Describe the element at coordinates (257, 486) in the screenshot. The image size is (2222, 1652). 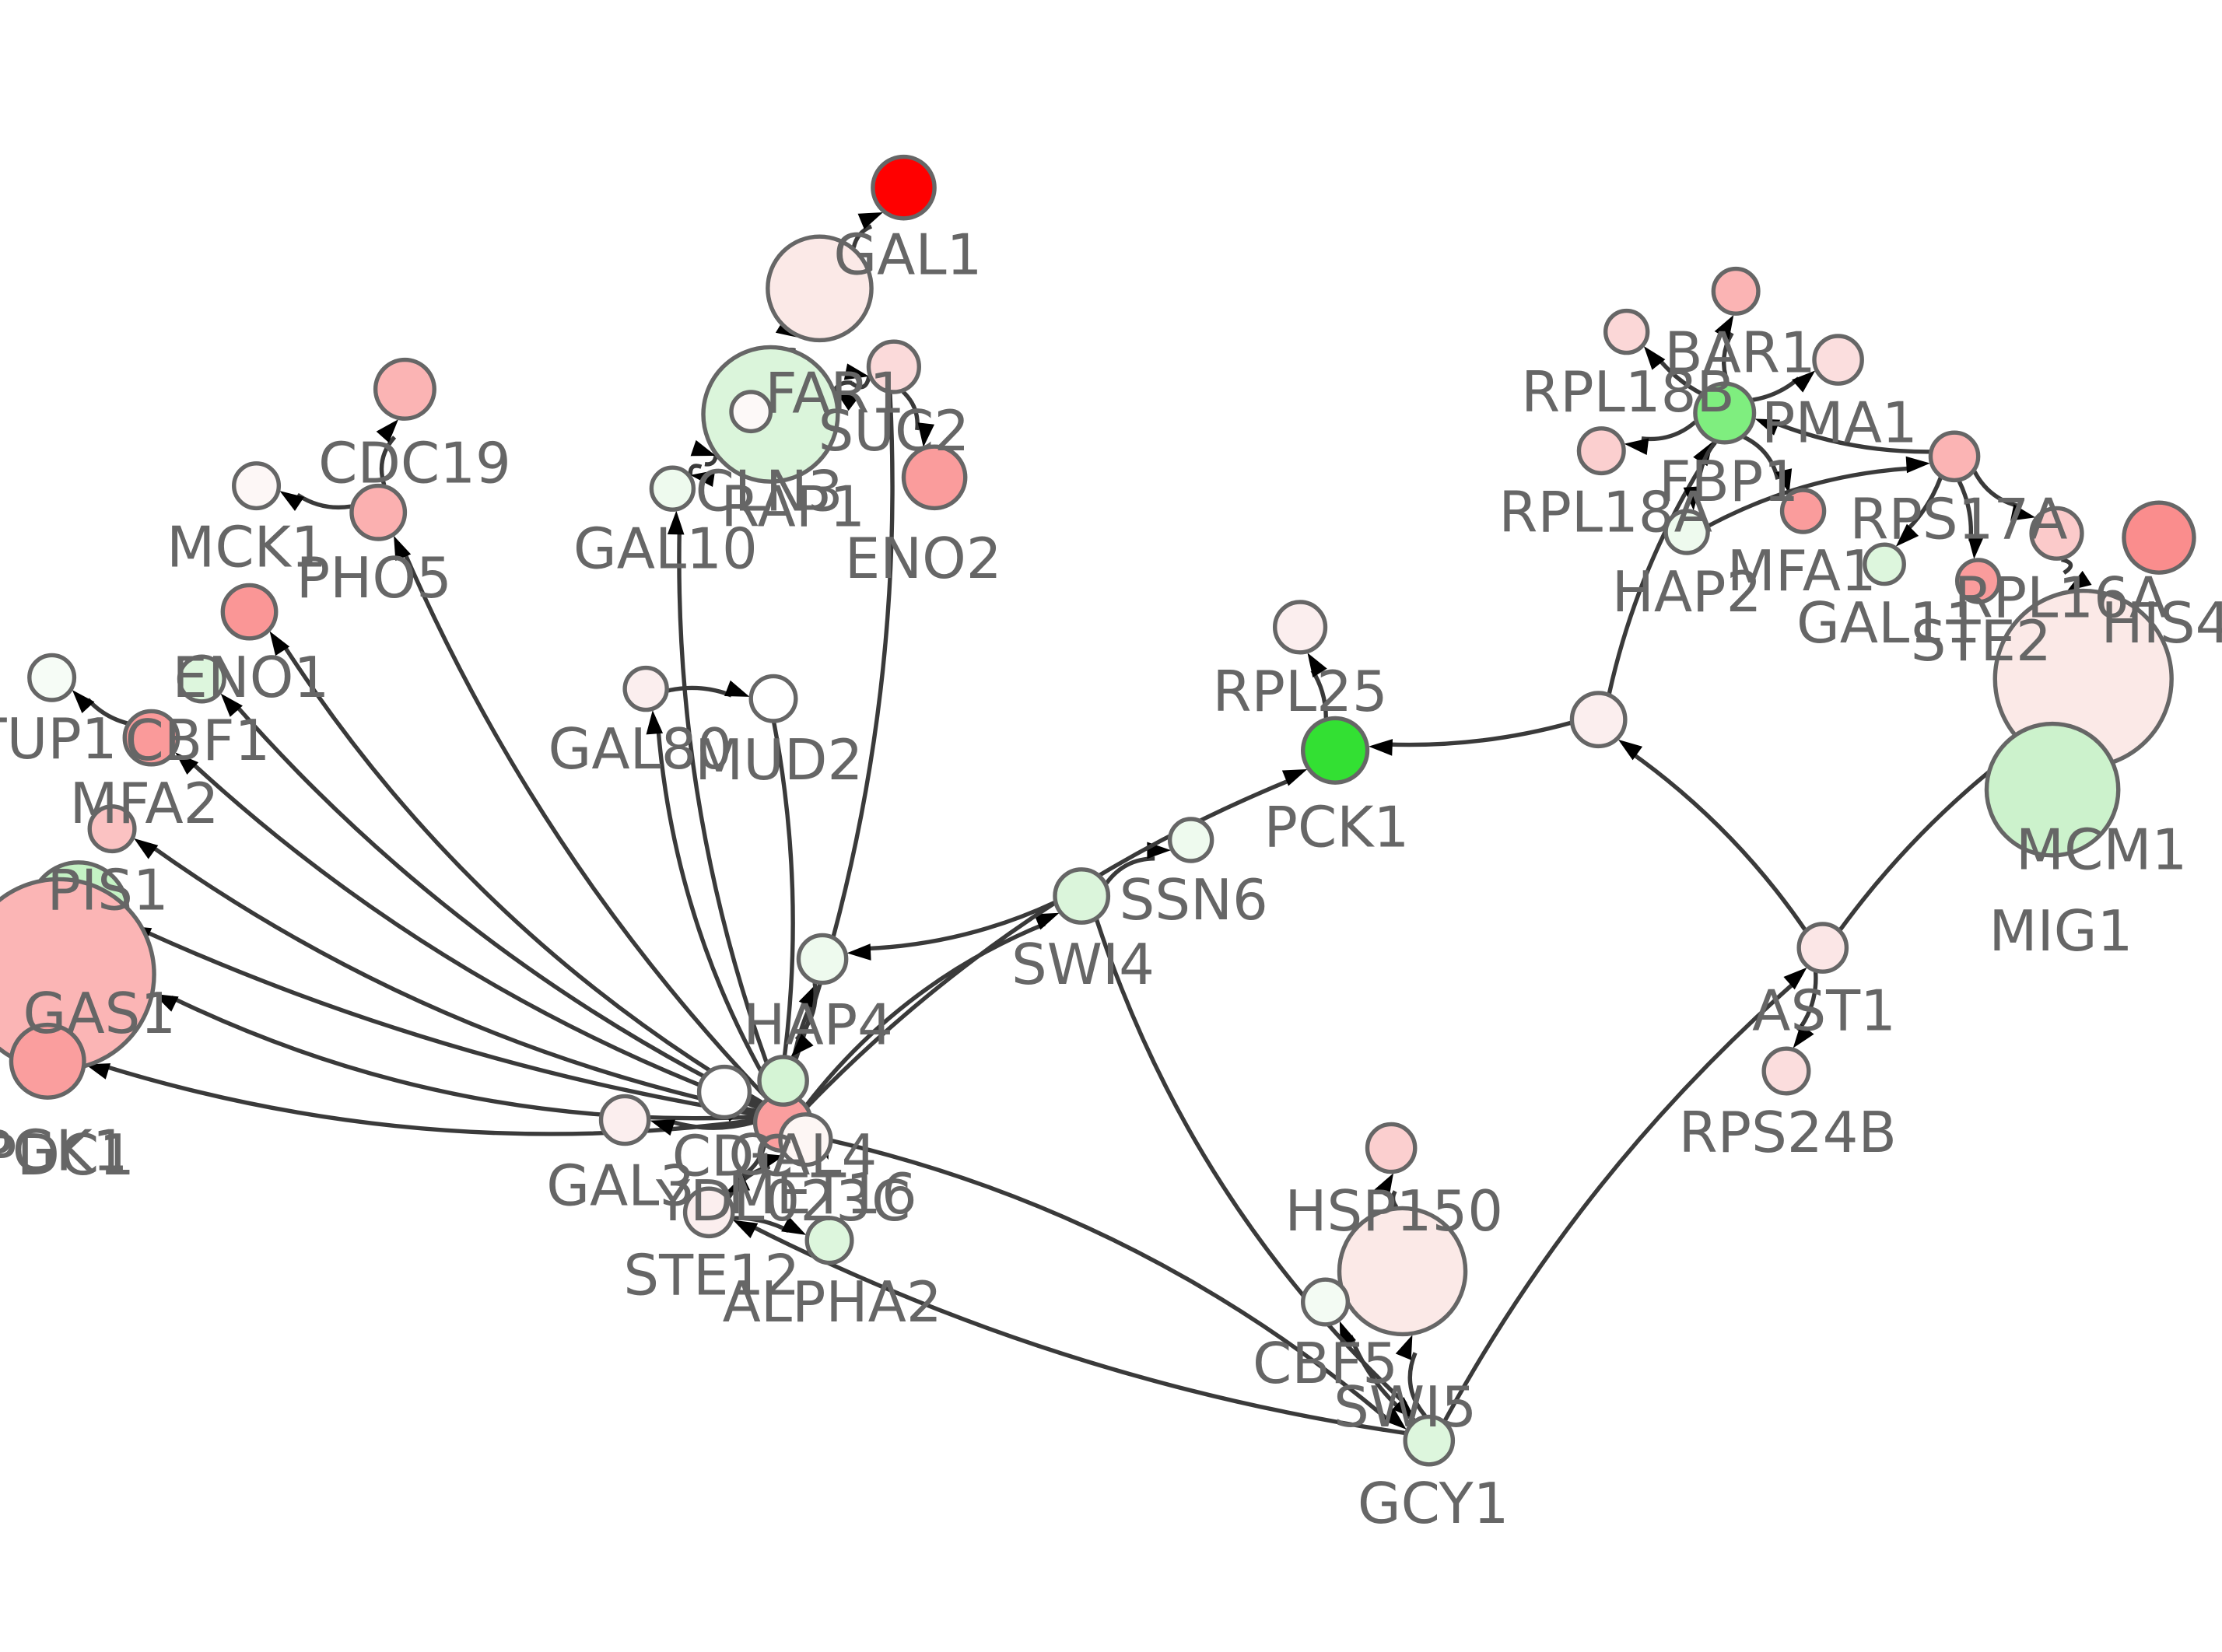
I see `node-mck1` at that location.